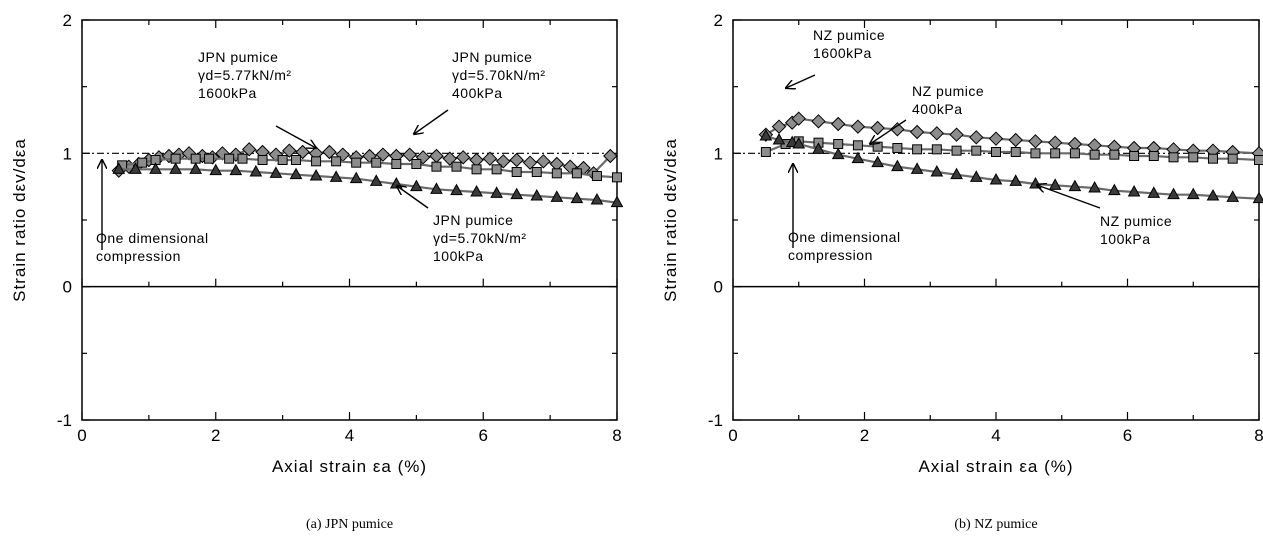 The height and width of the screenshot is (544, 1263). Describe the element at coordinates (368, 186) in the screenshot. I see `series-line` at that location.